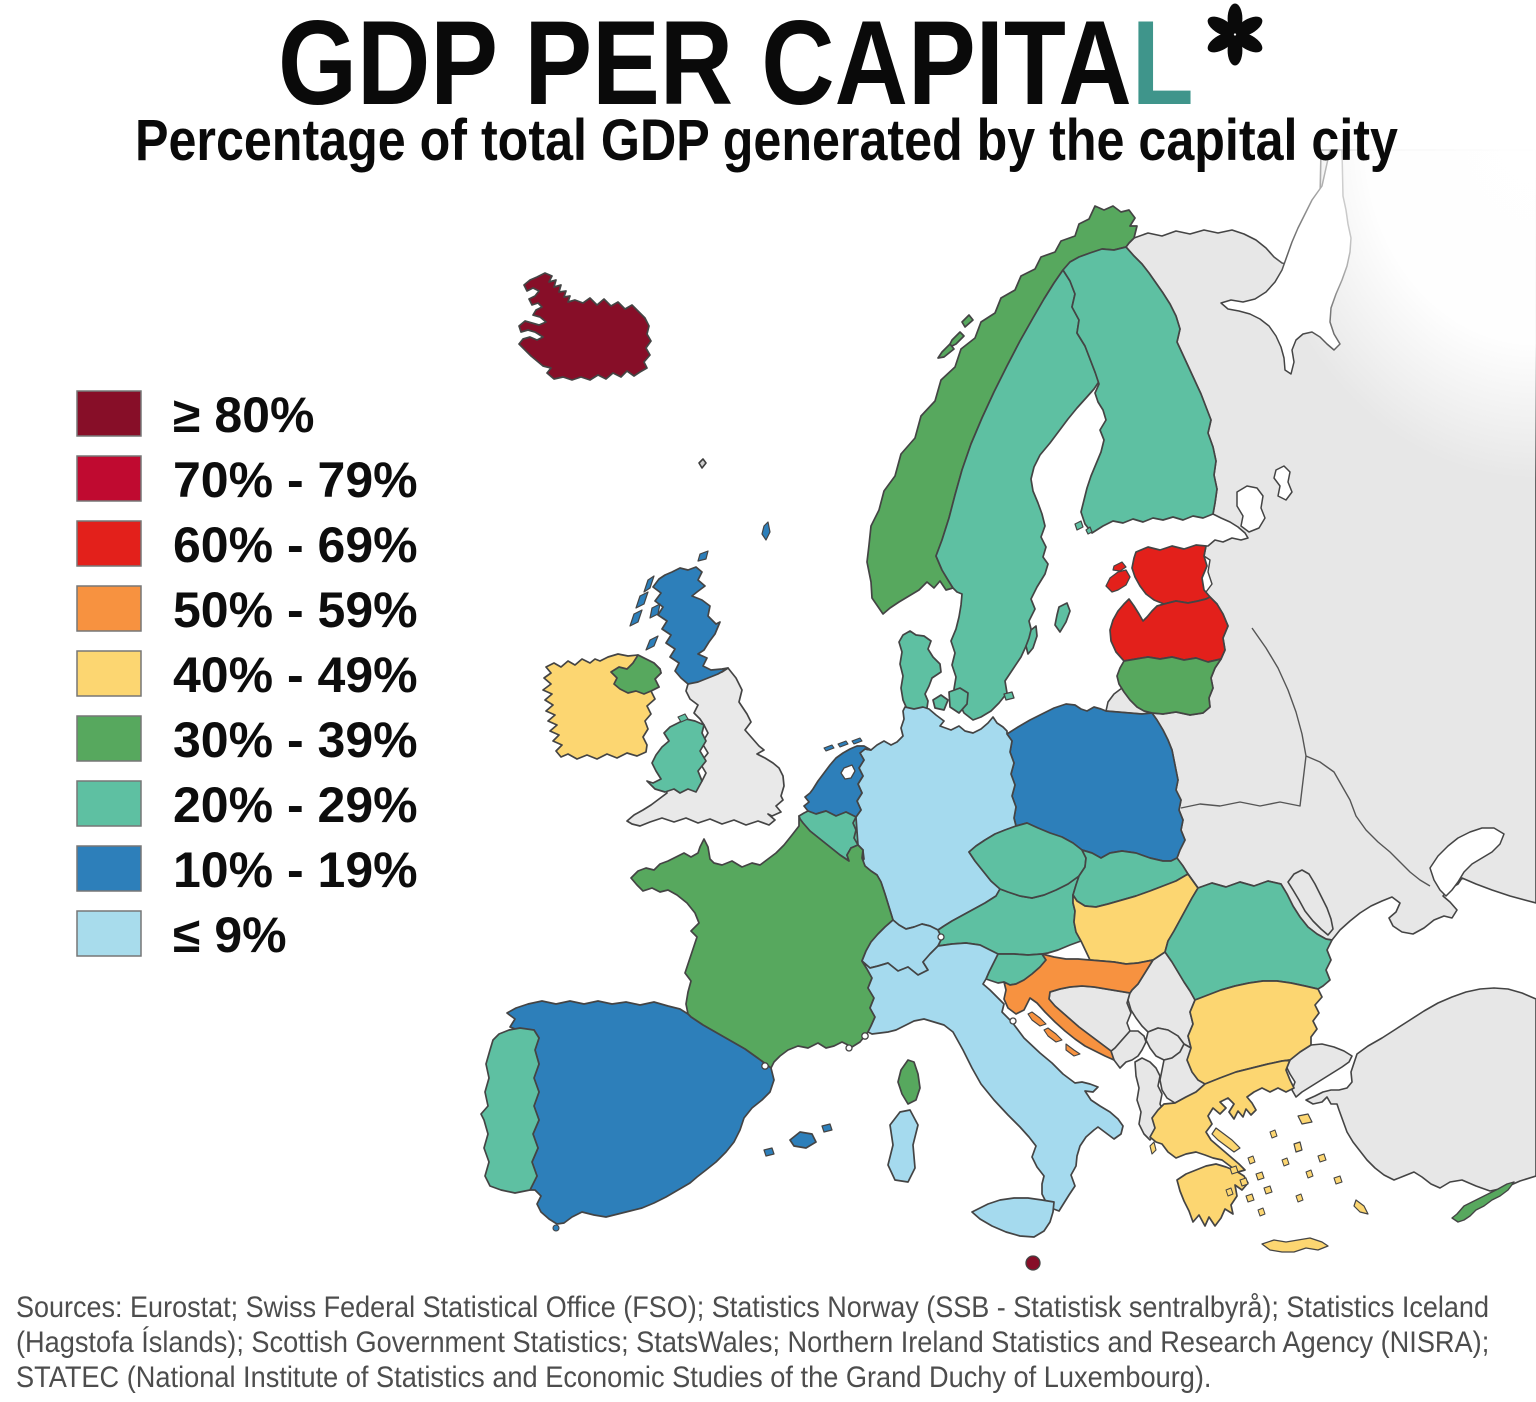 The width and height of the screenshot is (1536, 1402). What do you see at coordinates (295, 740) in the screenshot?
I see `svg-text: 30% - 39%` at bounding box center [295, 740].